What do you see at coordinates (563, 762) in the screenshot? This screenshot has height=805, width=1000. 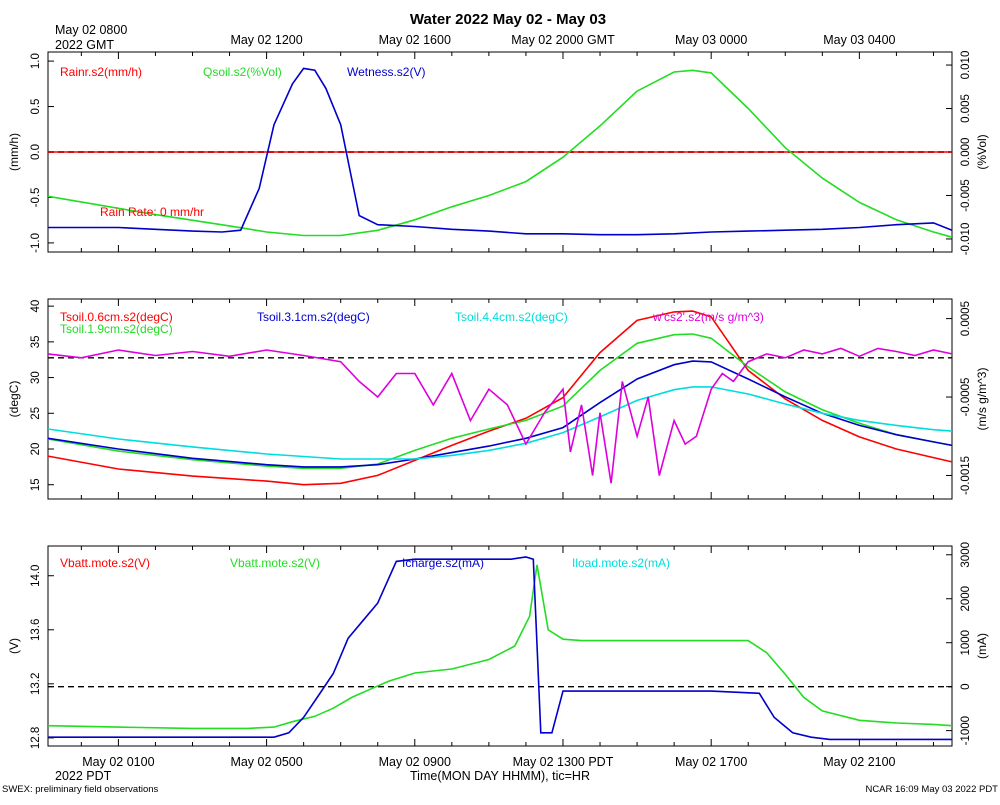 I see `pdt-tick-label: May 02 1300 PDT` at bounding box center [563, 762].